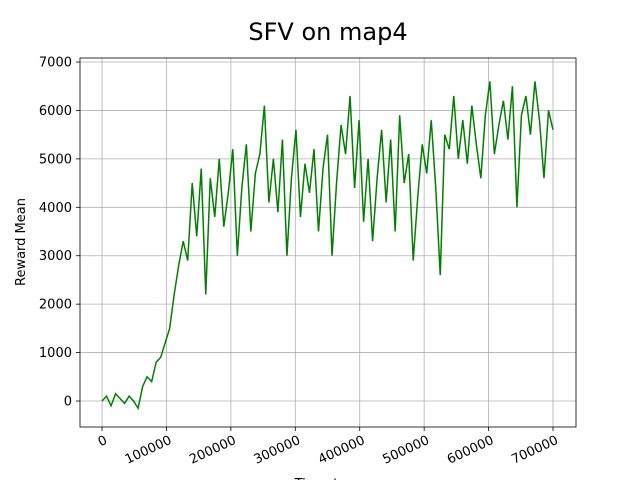 This screenshot has width=640, height=480. Describe the element at coordinates (21, 242) in the screenshot. I see `y-axis-label: Reward Mean` at that location.